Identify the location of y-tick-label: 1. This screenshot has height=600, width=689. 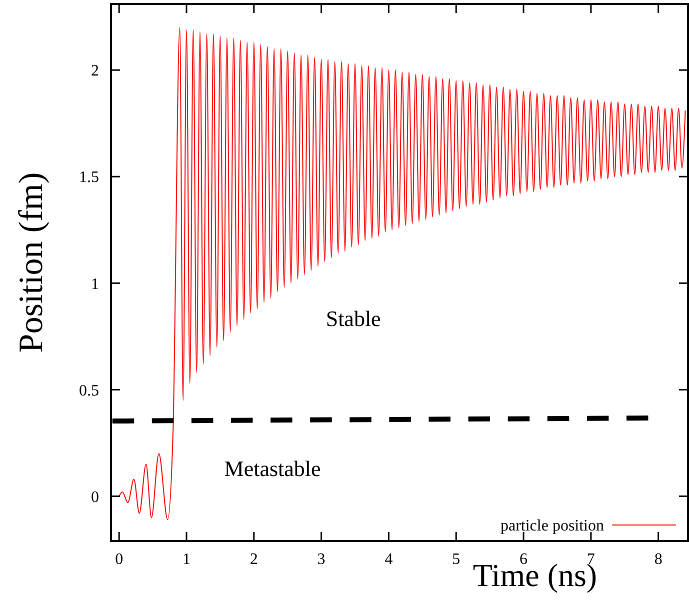
(95, 284).